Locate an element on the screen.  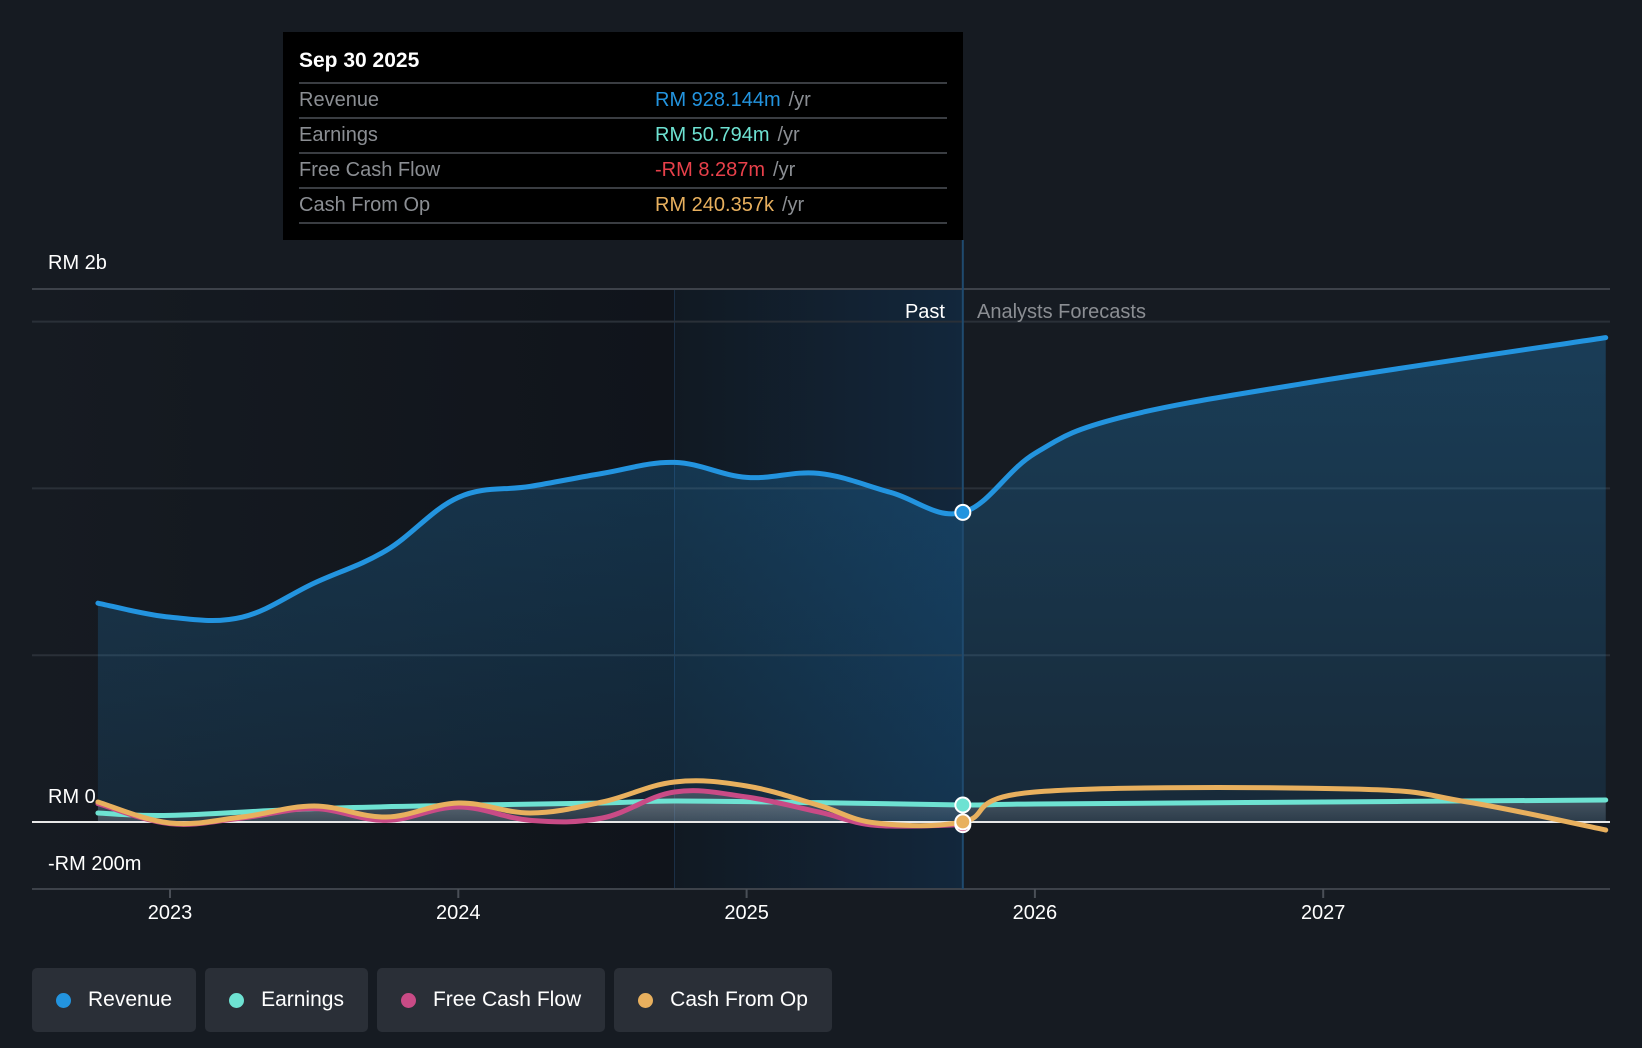
forecast-label: Analysts Forecasts is located at coordinates (1061, 312).